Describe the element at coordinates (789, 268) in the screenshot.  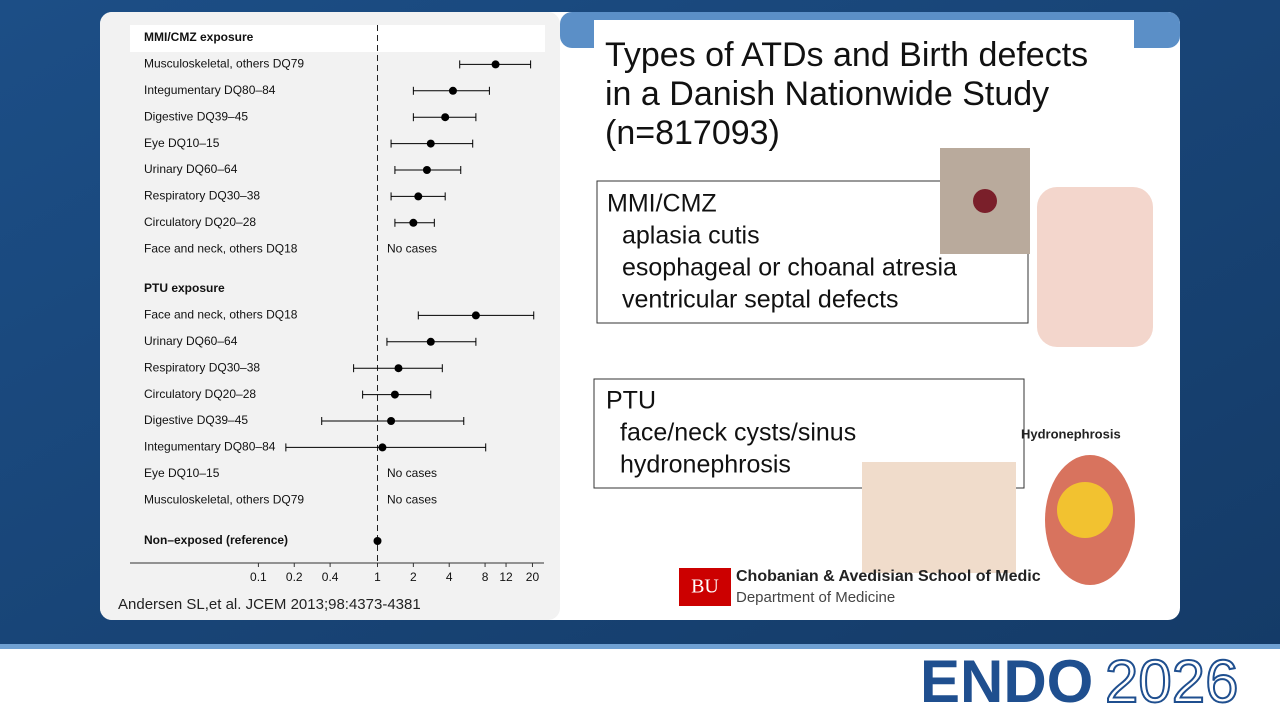
I see `box-item: esophageal or choanal atresia` at that location.